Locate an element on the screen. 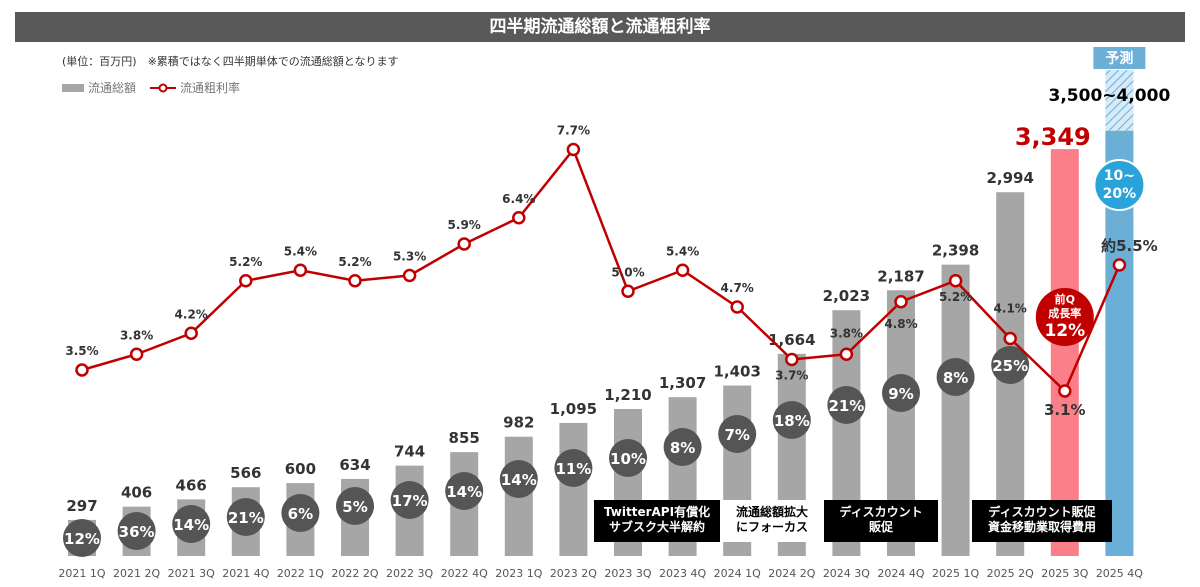 Image resolution: width=1200 pixels, height=587 pixels. line-value-label: 4.7% is located at coordinates (737, 288).